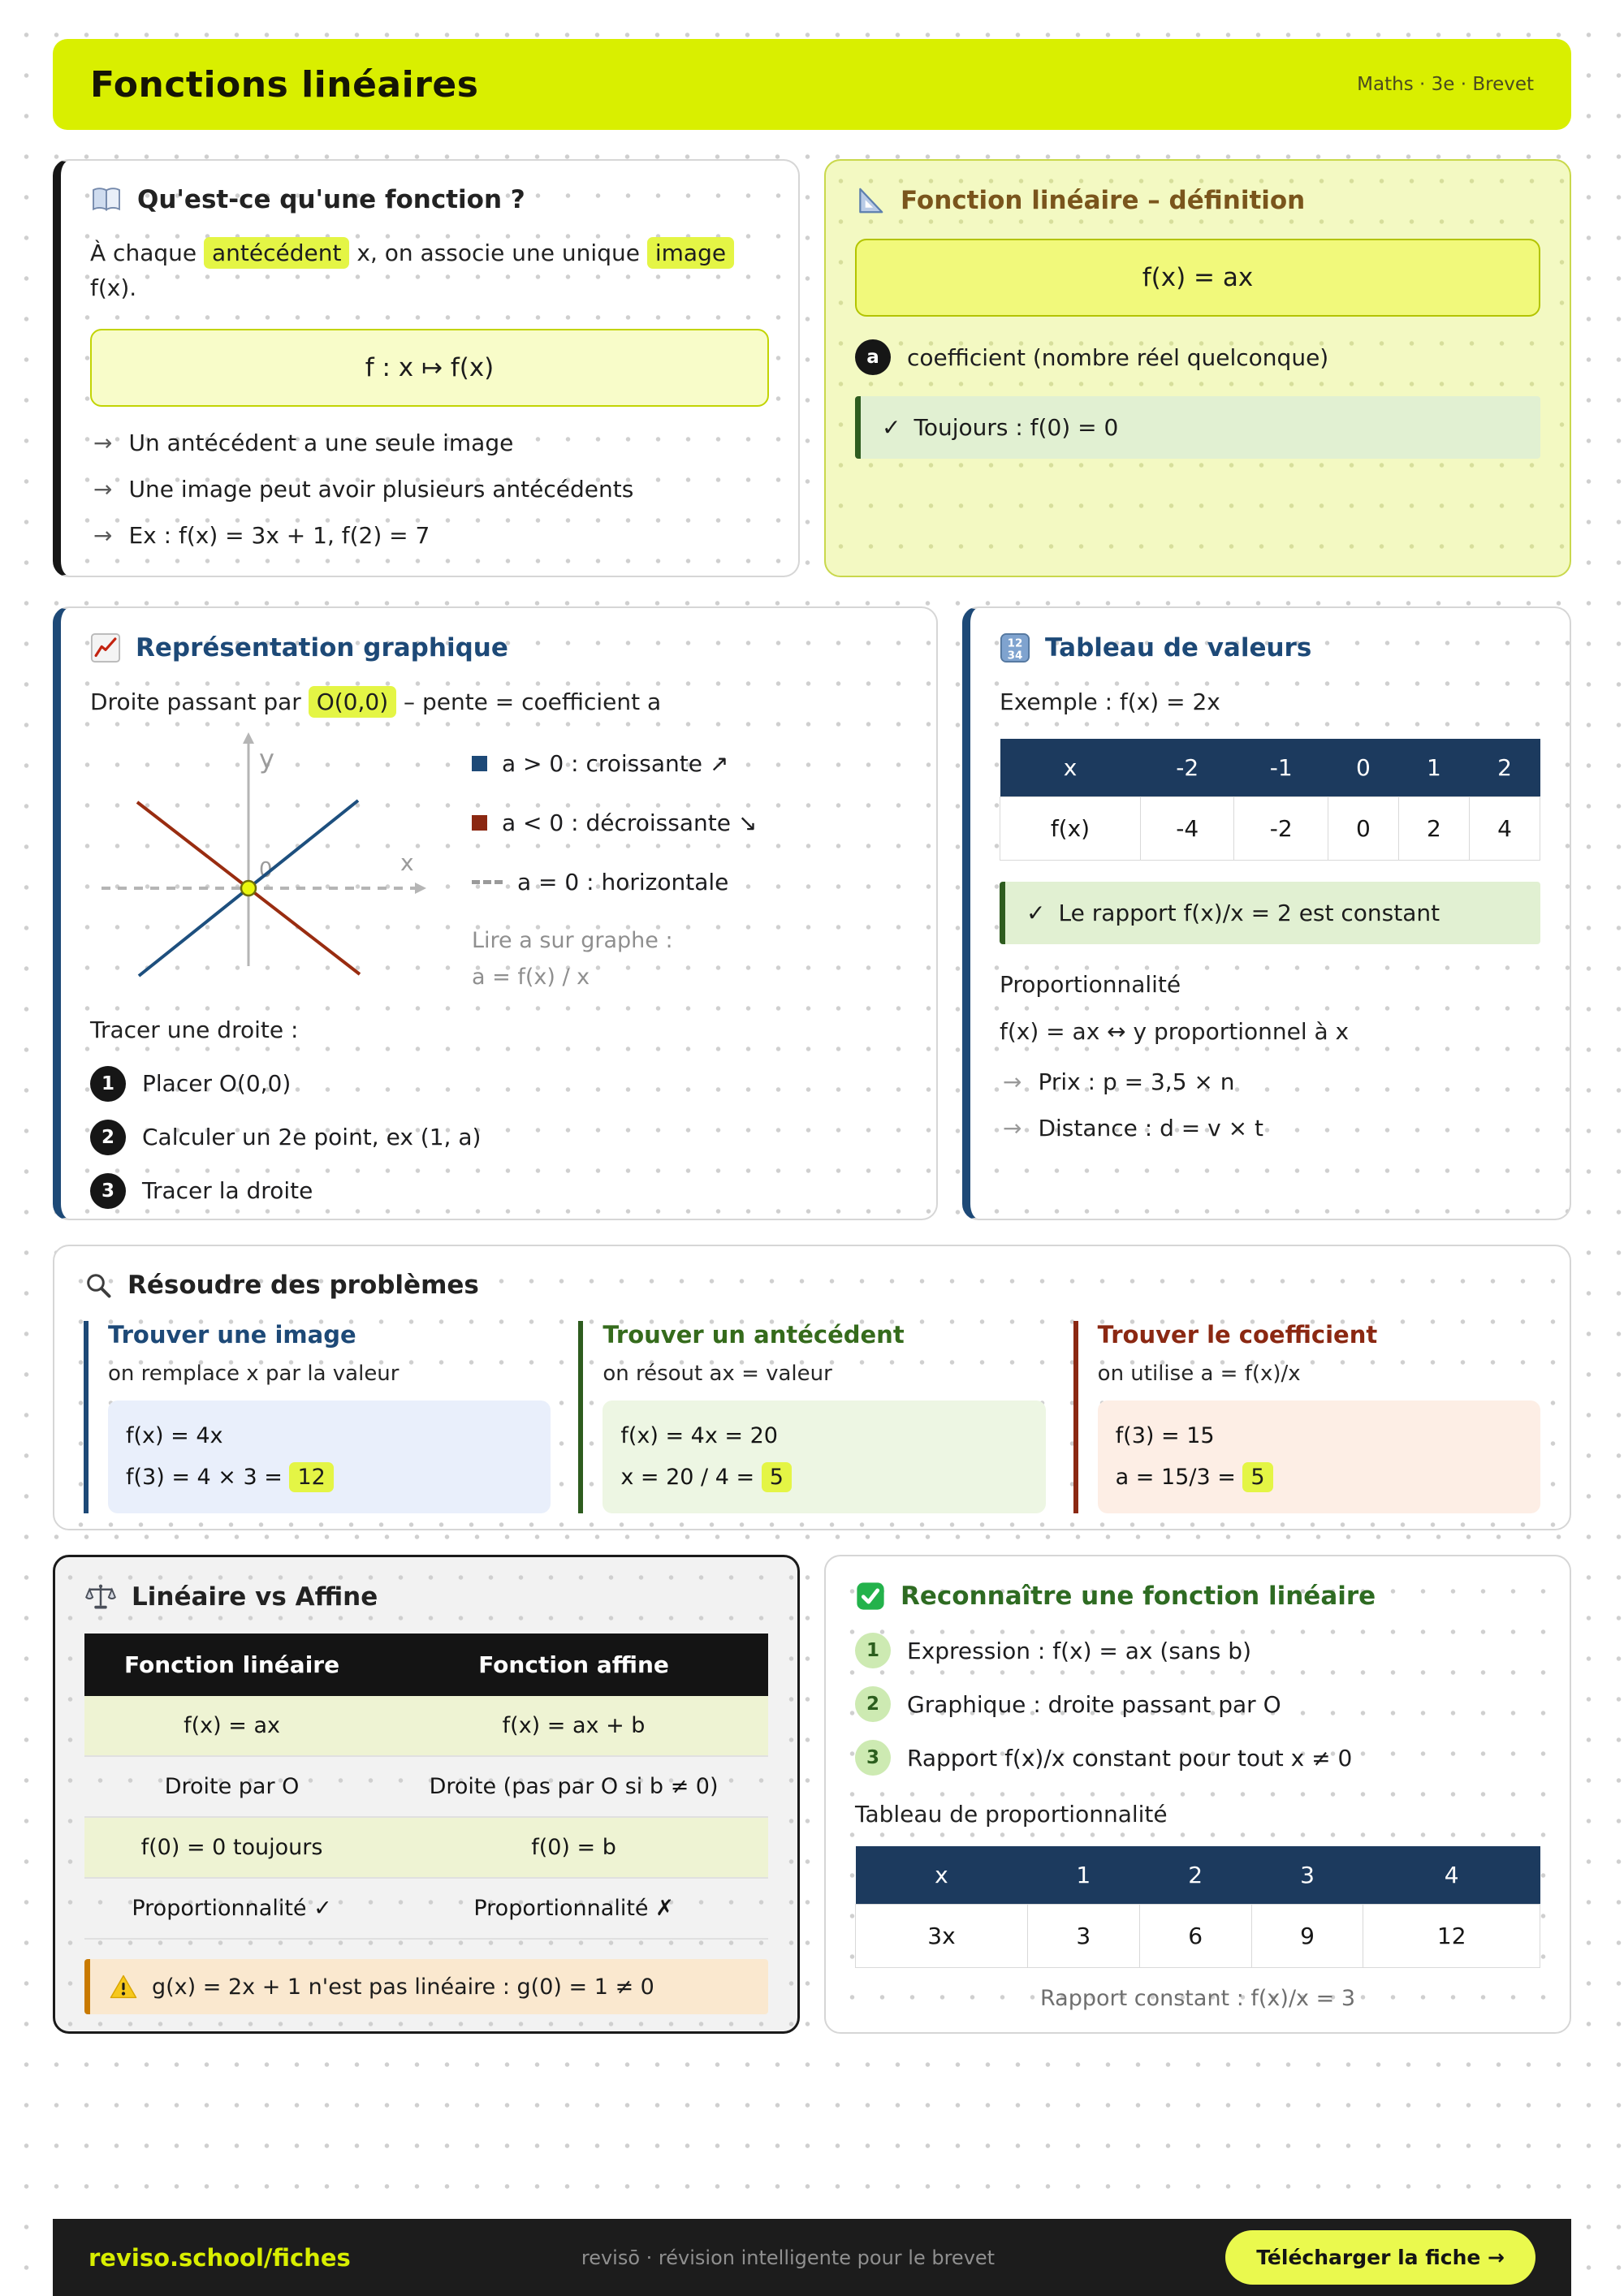  I want to click on chart-icon, so click(105, 647).